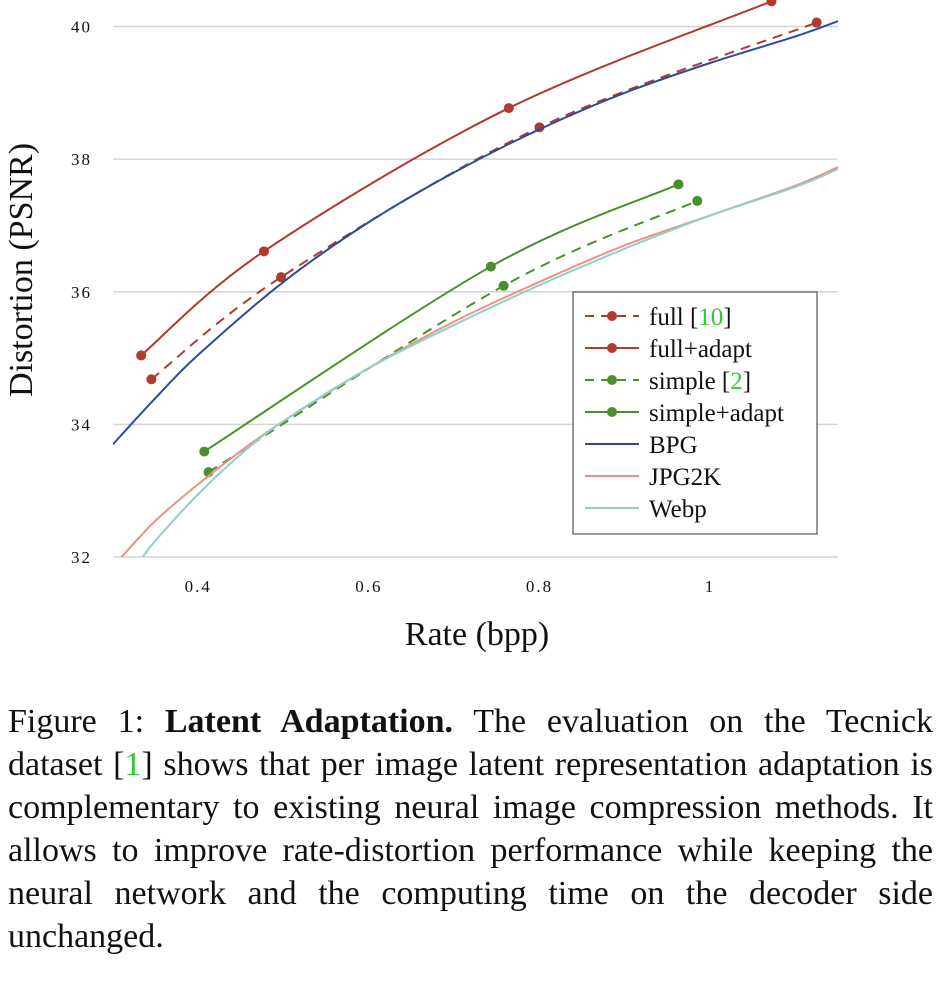 The width and height of the screenshot is (941, 990). I want to click on x-axis-label: Rate (bpp), so click(477, 634).